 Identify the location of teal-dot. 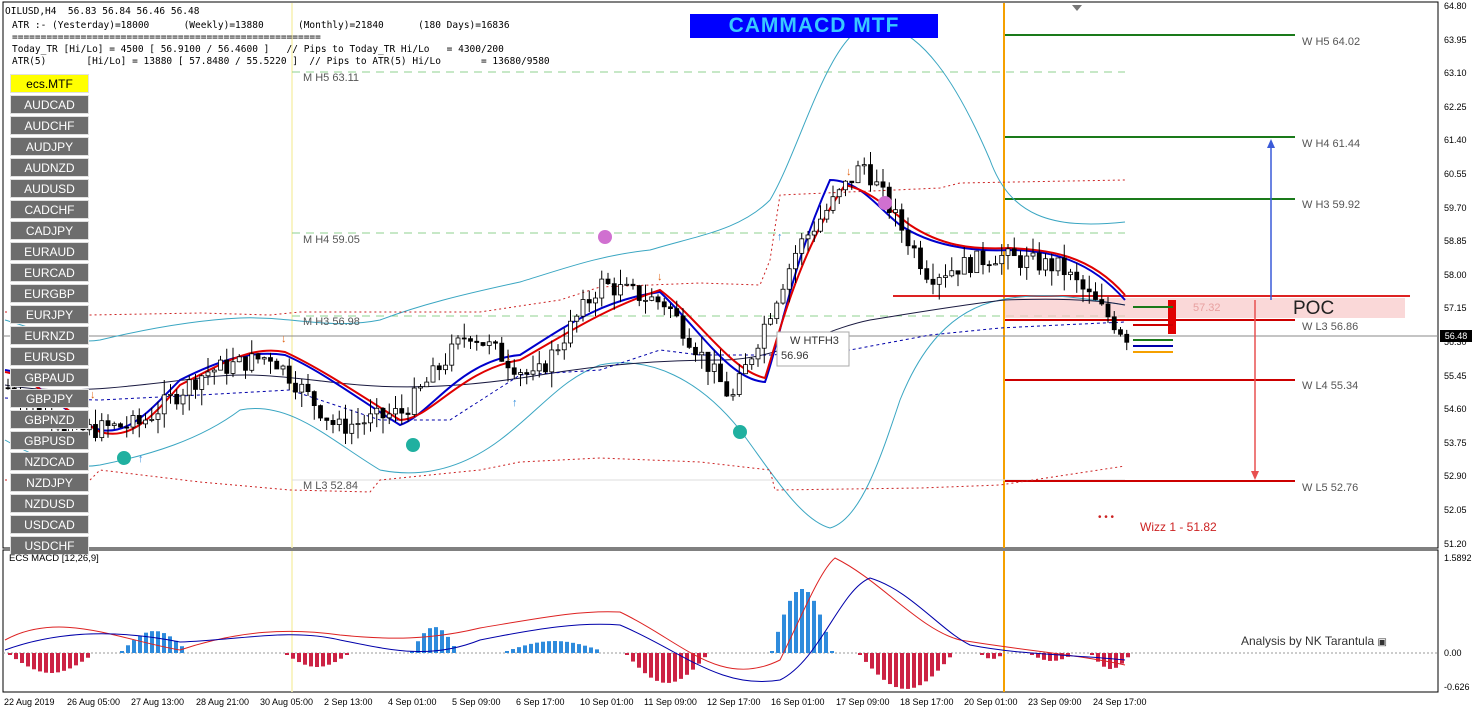
(740, 432).